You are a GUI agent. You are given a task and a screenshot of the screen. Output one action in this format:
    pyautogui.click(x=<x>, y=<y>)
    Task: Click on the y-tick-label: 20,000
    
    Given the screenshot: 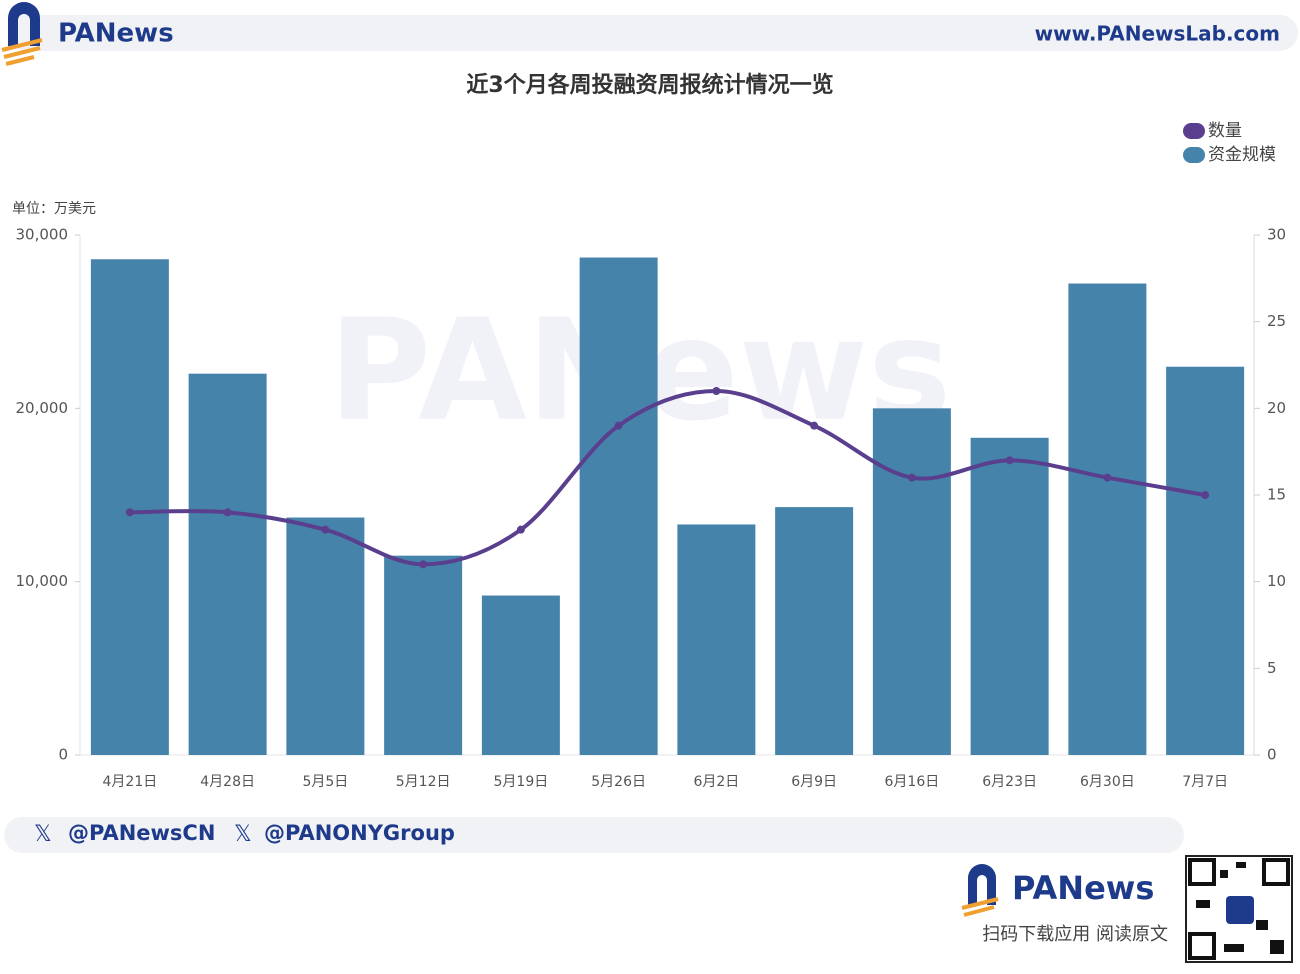 What is the action you would take?
    pyautogui.click(x=42, y=408)
    